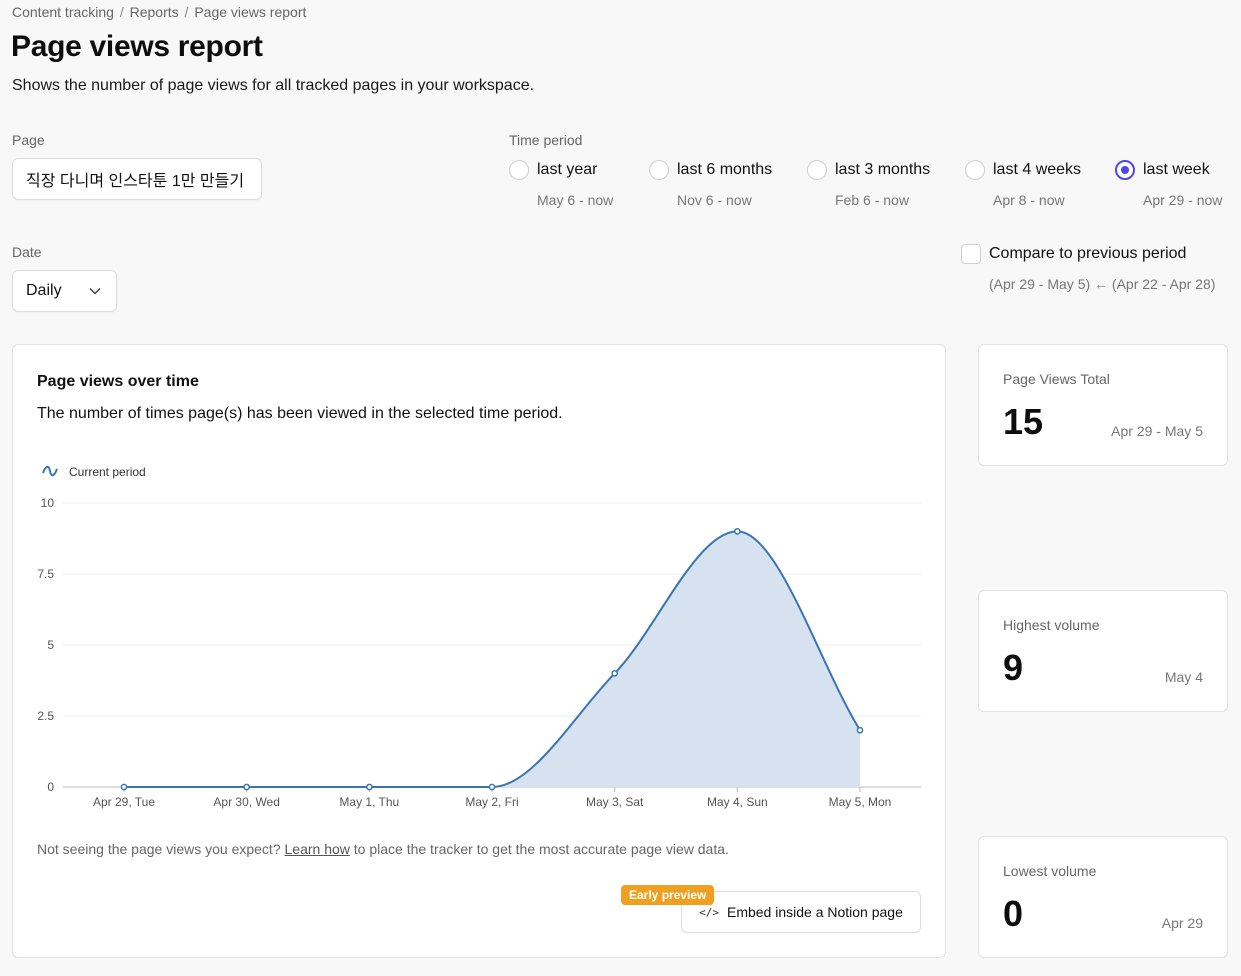 The image size is (1241, 976). What do you see at coordinates (50, 471) in the screenshot?
I see `legend-line-icon` at bounding box center [50, 471].